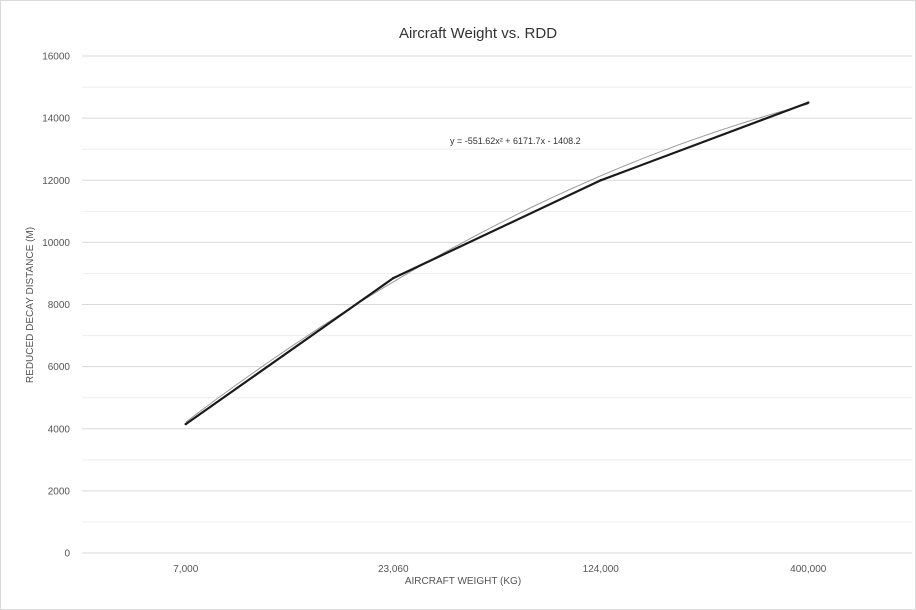 The image size is (916, 610). I want to click on x-axis-label: AIRCRAFT WEIGHT (KG), so click(463, 581).